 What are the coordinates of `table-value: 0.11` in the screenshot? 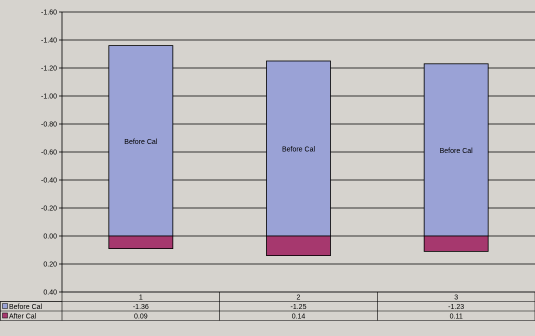 It's located at (456, 317).